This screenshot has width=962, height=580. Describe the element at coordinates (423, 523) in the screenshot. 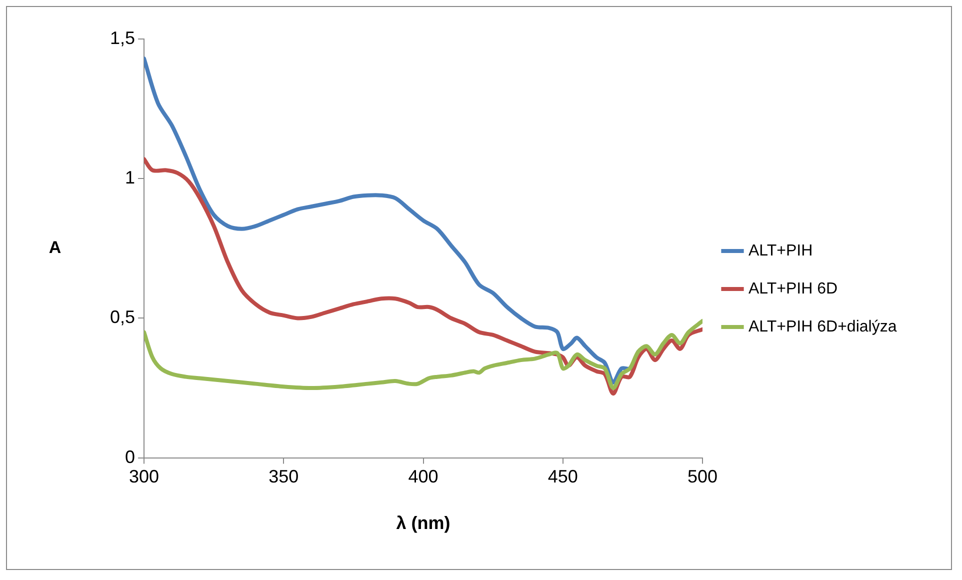

I see `x-axis-title: λ (nm)` at that location.